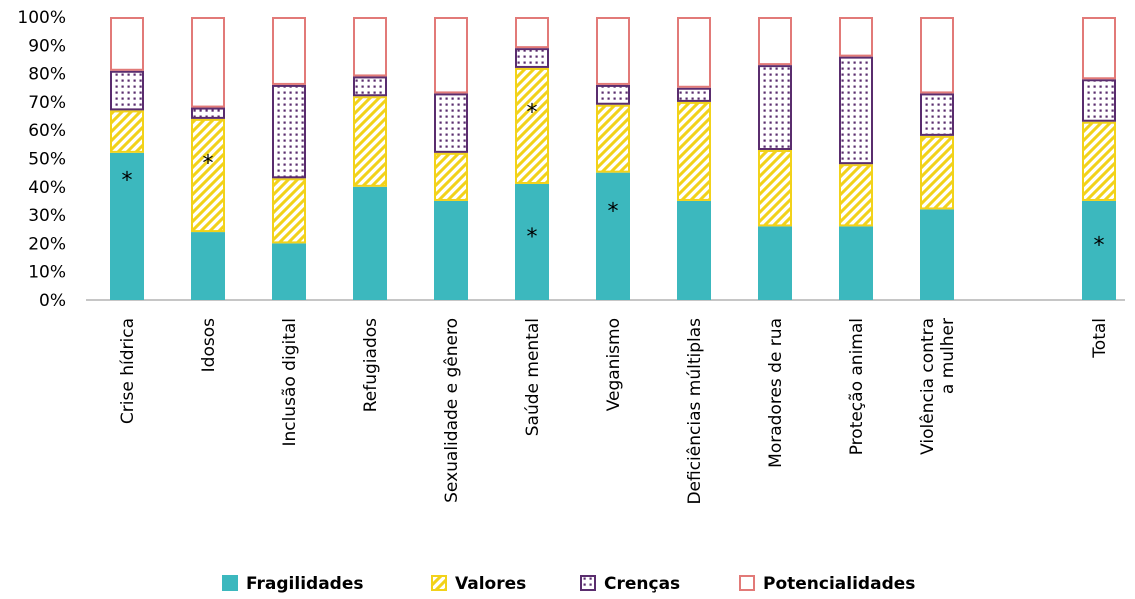 This screenshot has width=1135, height=599. What do you see at coordinates (642, 584) in the screenshot?
I see `legend-label: Crenças` at bounding box center [642, 584].